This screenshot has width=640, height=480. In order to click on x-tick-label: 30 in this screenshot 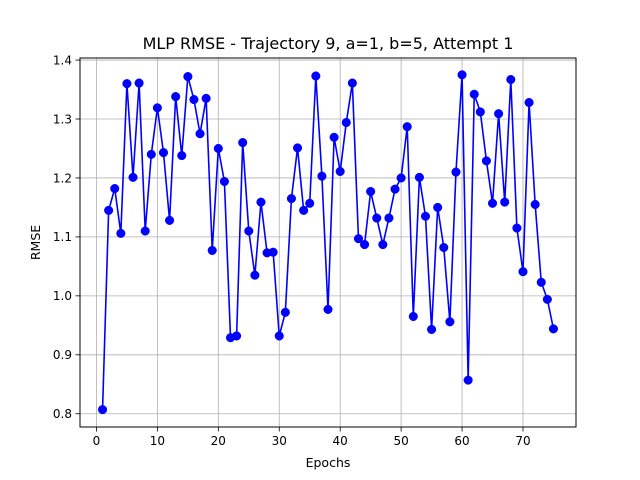, I will do `click(279, 441)`.